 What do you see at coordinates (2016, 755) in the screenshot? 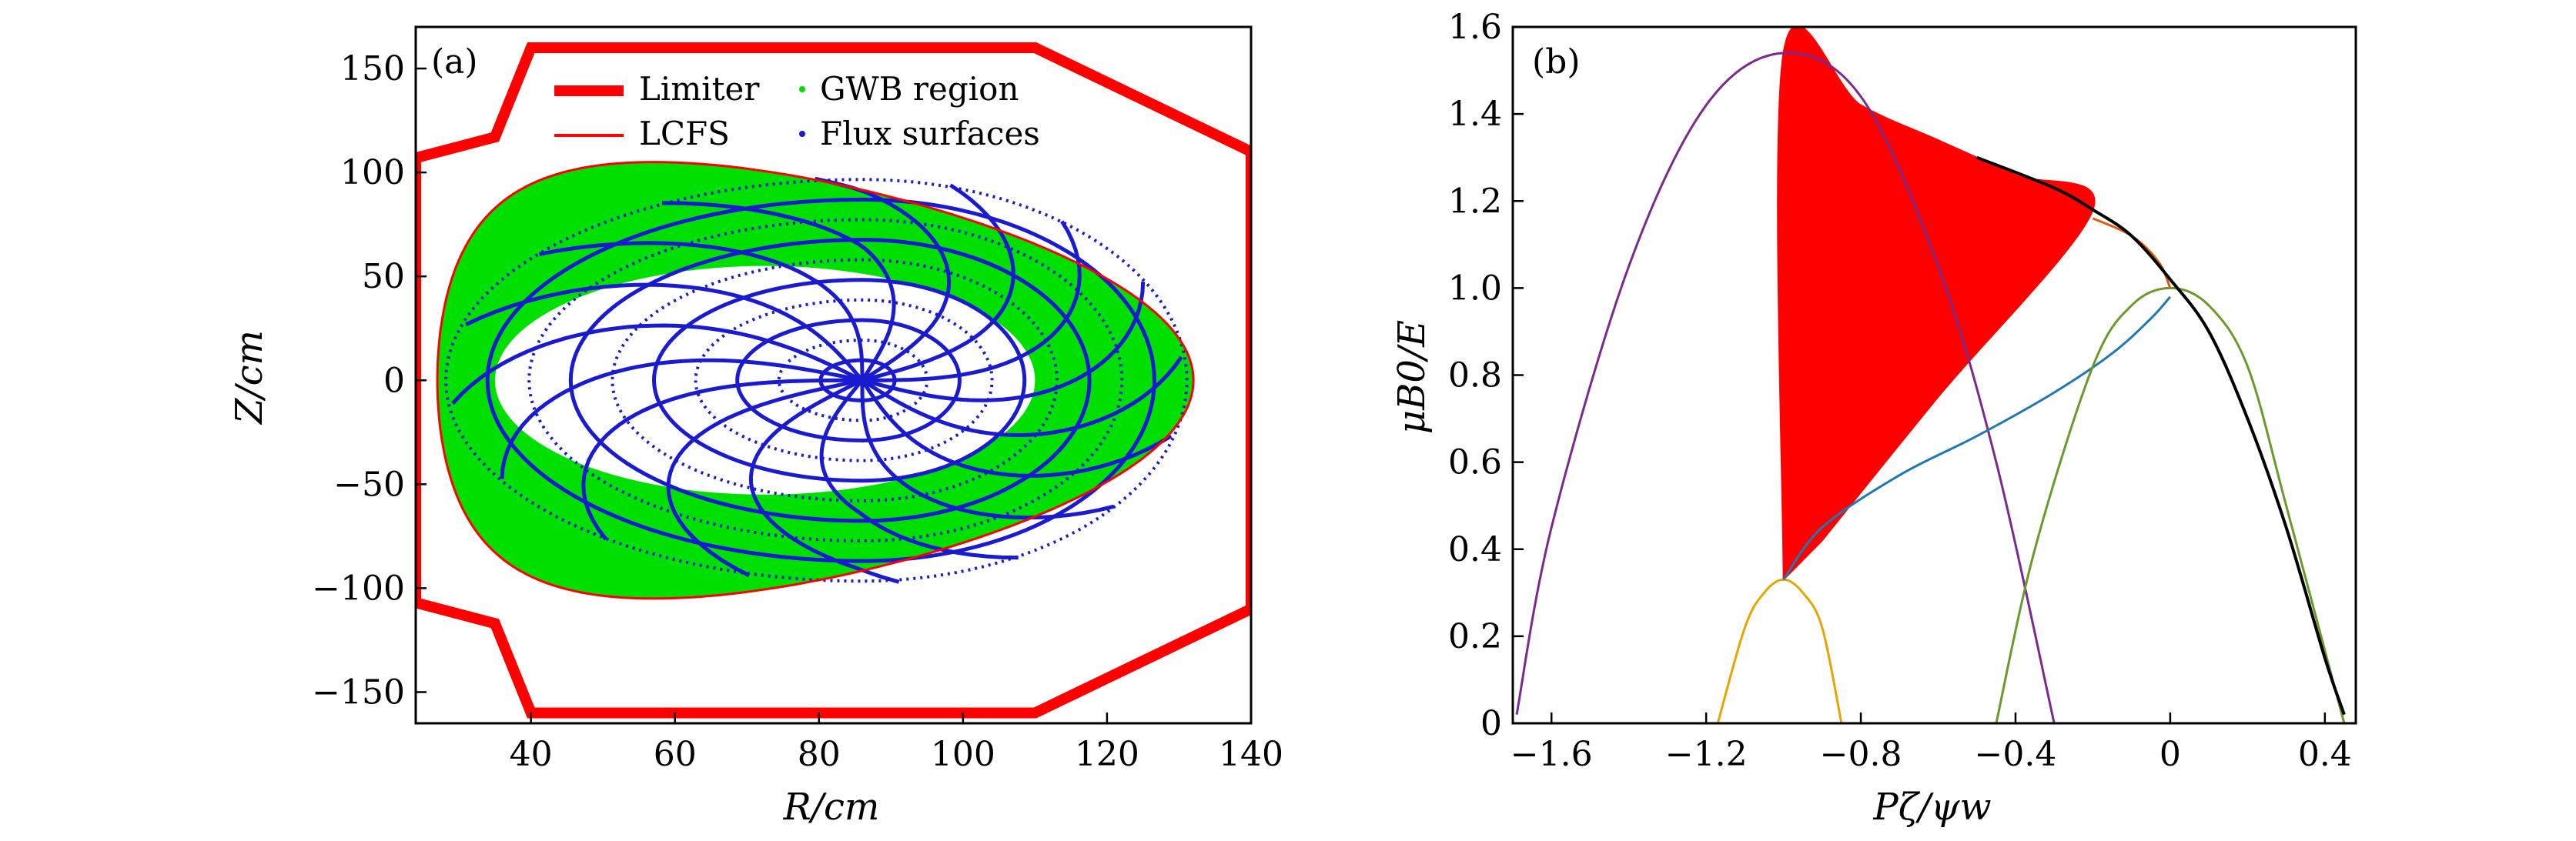
I see `x-tick-label-b: −0.4` at bounding box center [2016, 755].